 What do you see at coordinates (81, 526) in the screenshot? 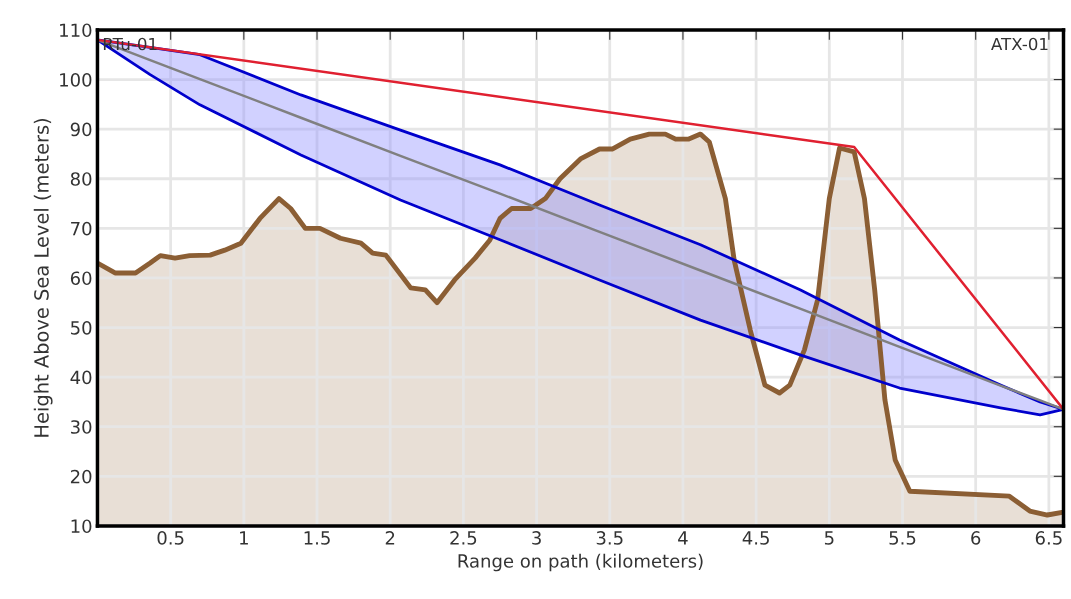
I see `y-tick-label: 10` at bounding box center [81, 526].